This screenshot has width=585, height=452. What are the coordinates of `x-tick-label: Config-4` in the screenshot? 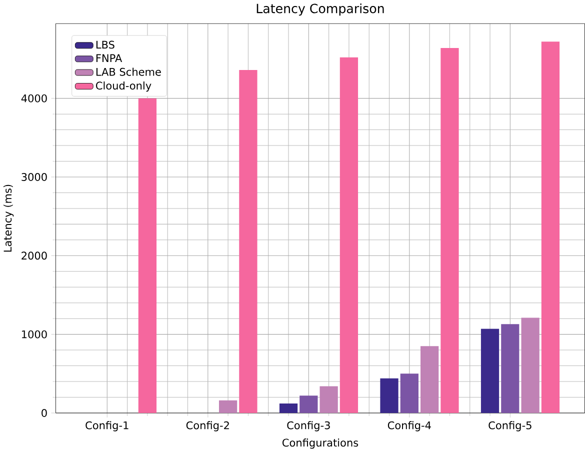 It's located at (409, 426).